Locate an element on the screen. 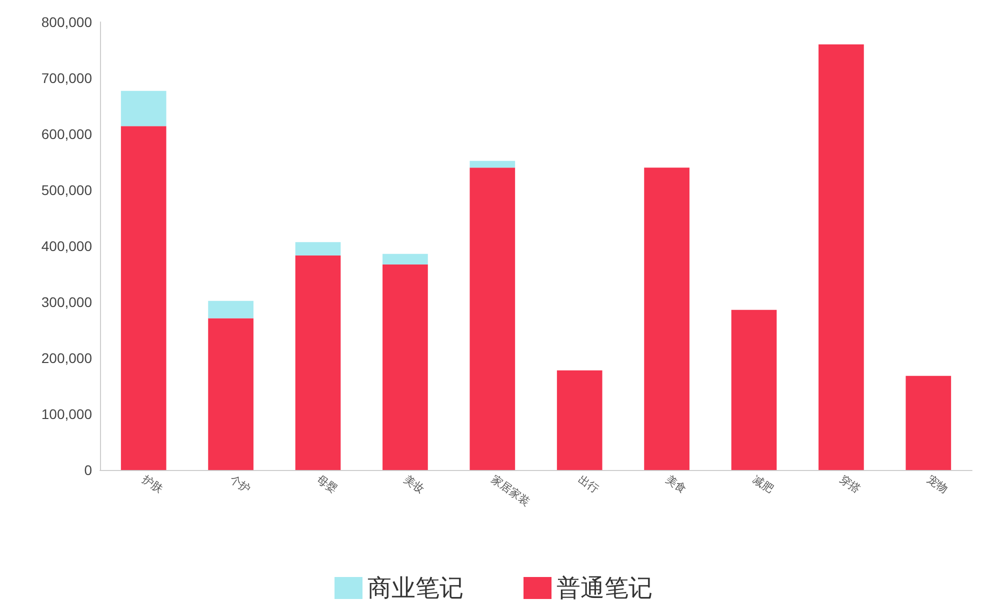 This screenshot has height=610, width=987. y-tick-label: 400,000 is located at coordinates (66, 246).